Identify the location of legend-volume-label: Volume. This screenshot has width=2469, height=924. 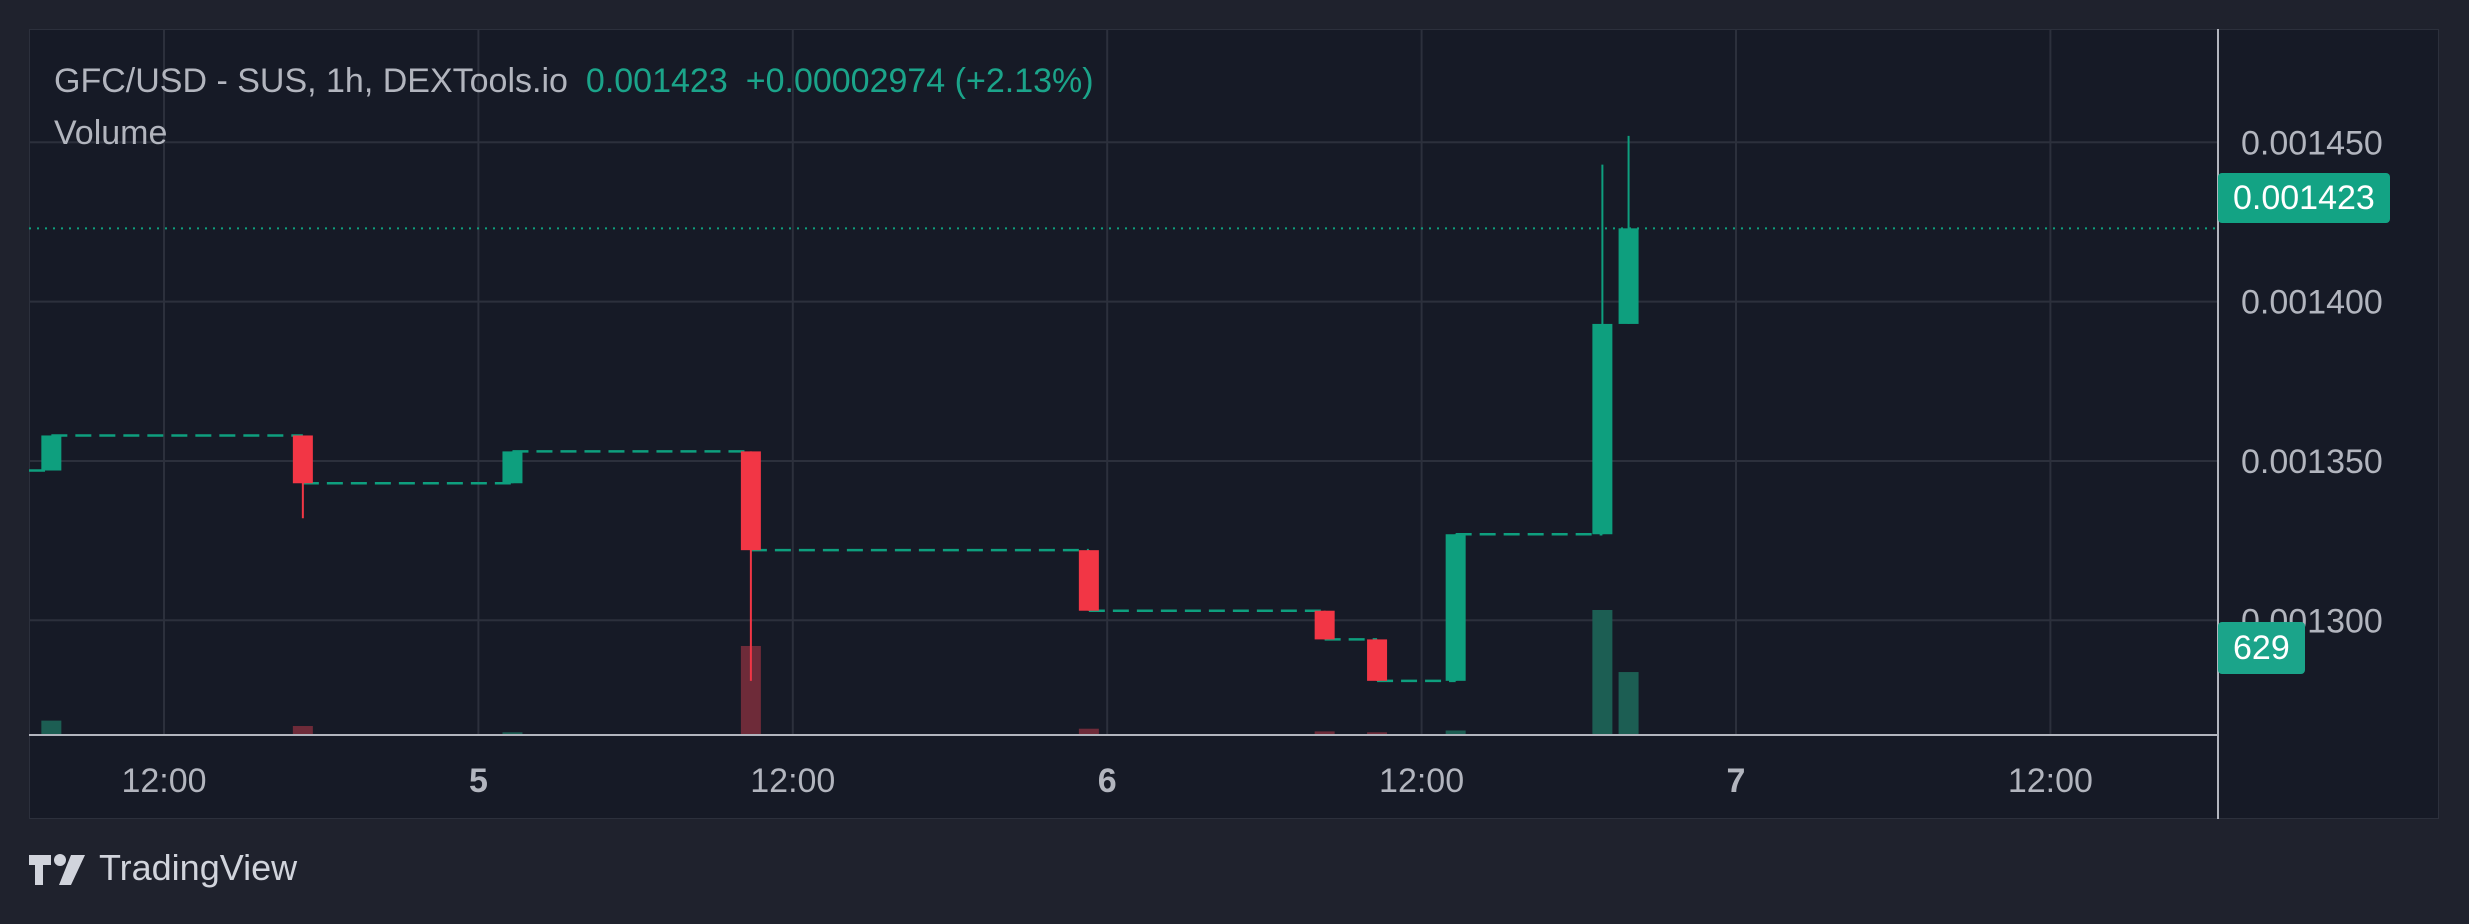
(111, 133).